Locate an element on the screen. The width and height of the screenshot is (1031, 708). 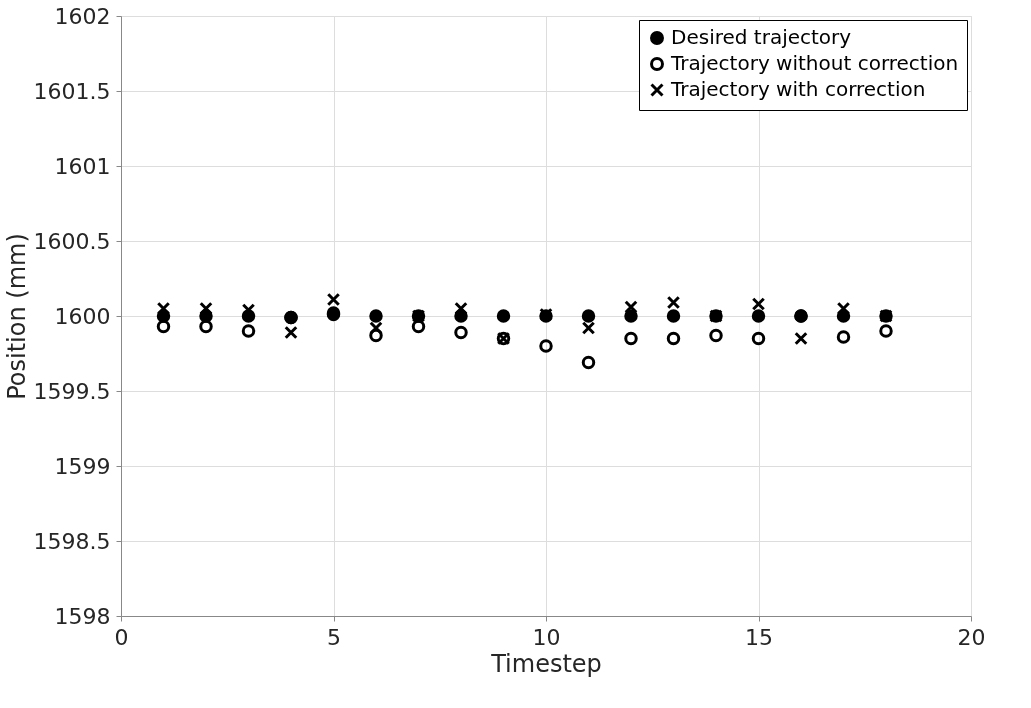
x-axis-title: Timestep is located at coordinates (546, 663).